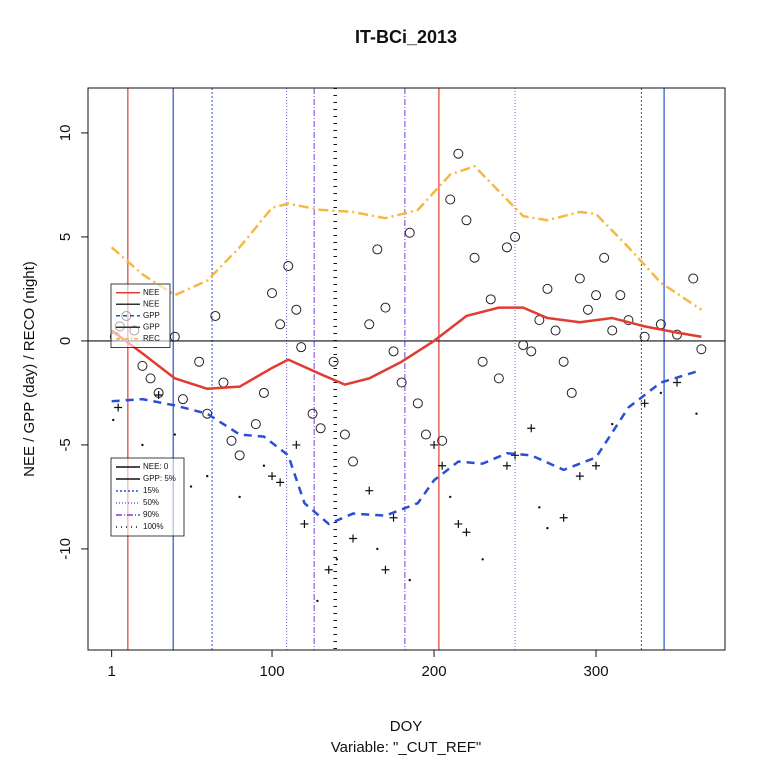  I want to click on legend-label: GPP: 5%, so click(159, 478).